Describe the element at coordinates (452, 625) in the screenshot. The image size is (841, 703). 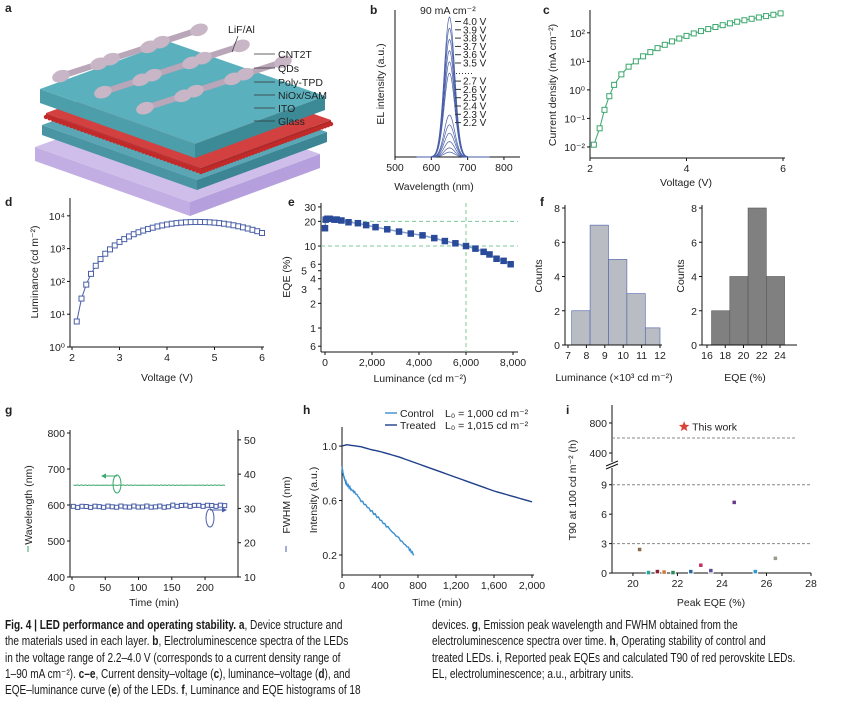
I see `caption-segment: devices.` at that location.